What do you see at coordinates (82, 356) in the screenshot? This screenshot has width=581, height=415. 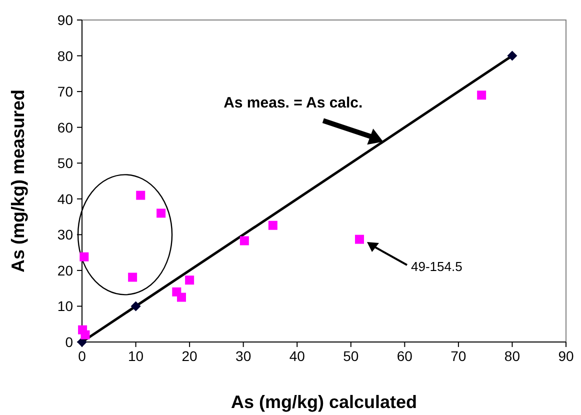 I see `x-tick-label: 0` at bounding box center [82, 356].